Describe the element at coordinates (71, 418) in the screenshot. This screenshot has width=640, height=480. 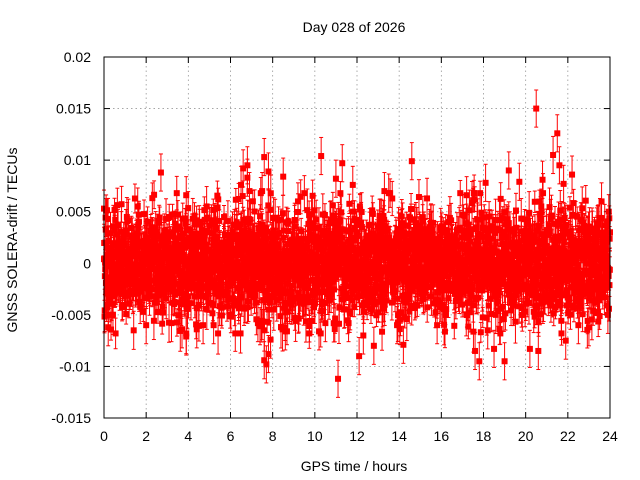
I see `y-tick-label: -0.015` at that location.